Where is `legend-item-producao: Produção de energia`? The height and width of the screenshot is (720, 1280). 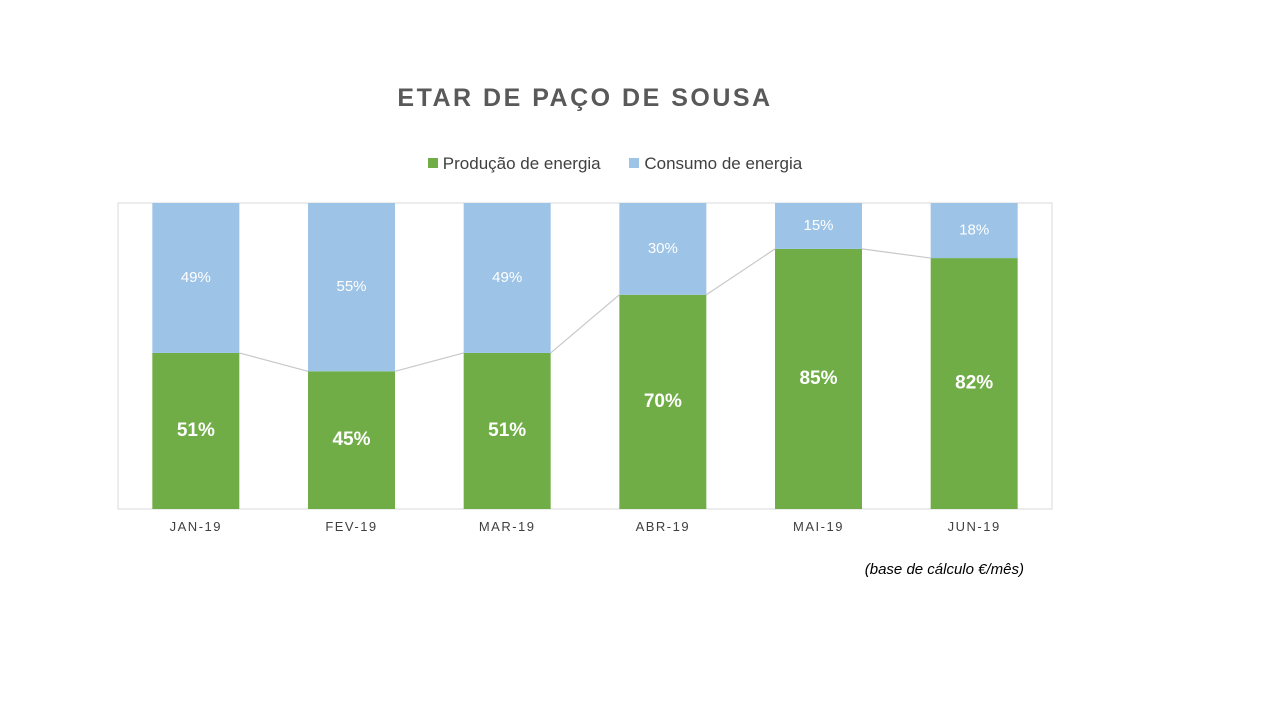 legend-item-producao: Produção de energia is located at coordinates (514, 164).